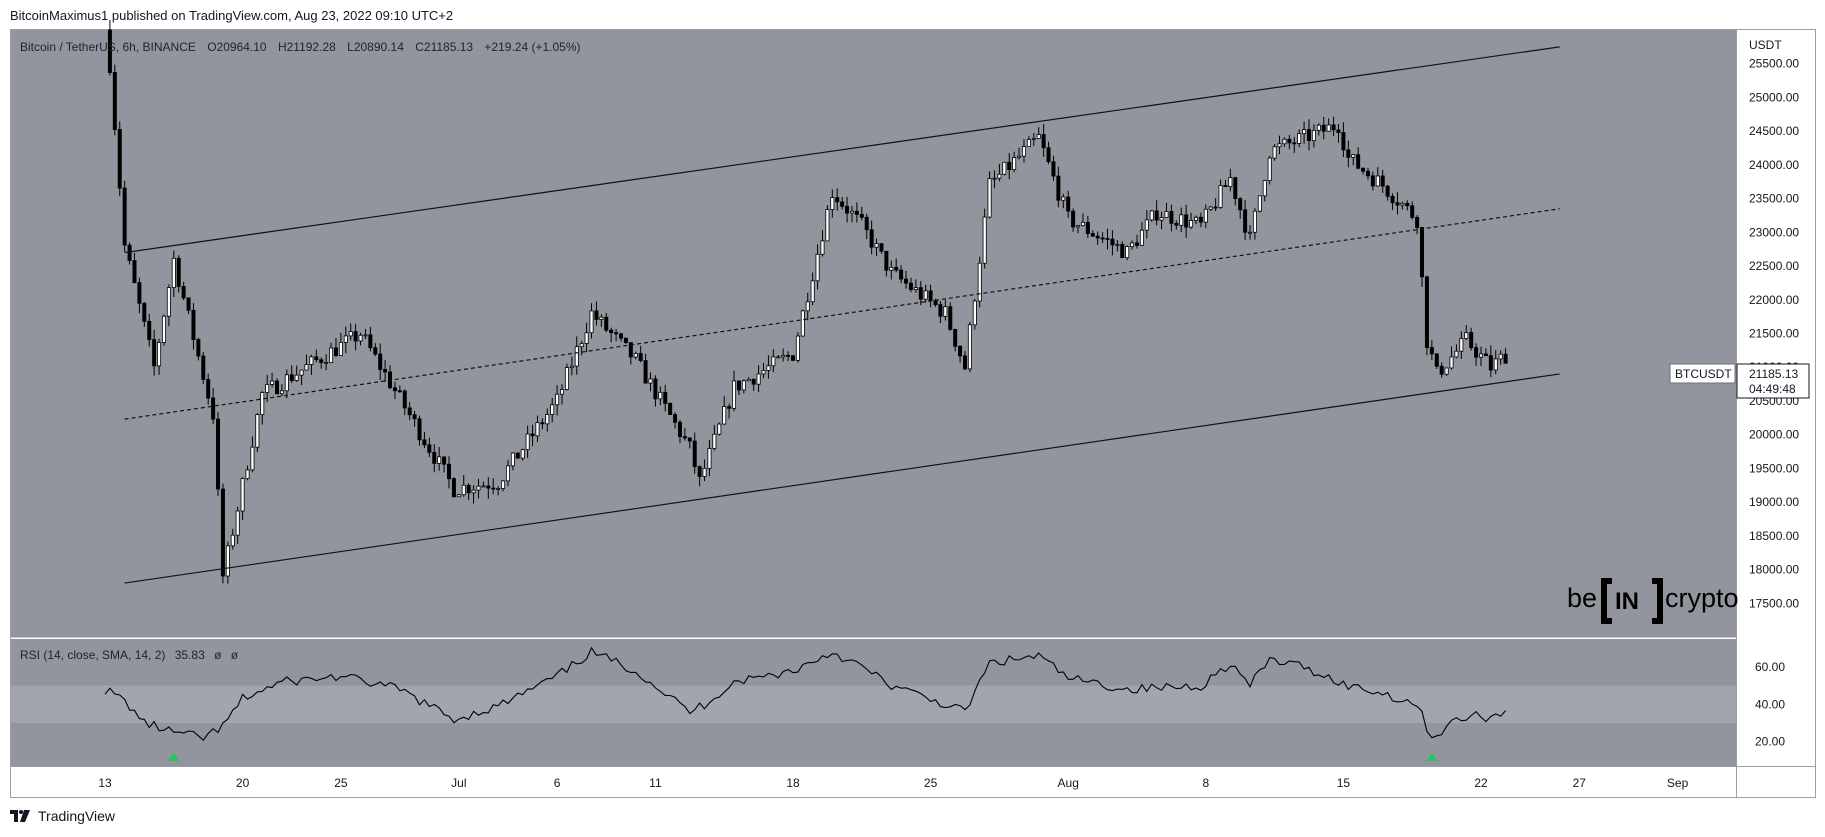  What do you see at coordinates (1702, 373) in the screenshot?
I see `symbol-badge` at bounding box center [1702, 373].